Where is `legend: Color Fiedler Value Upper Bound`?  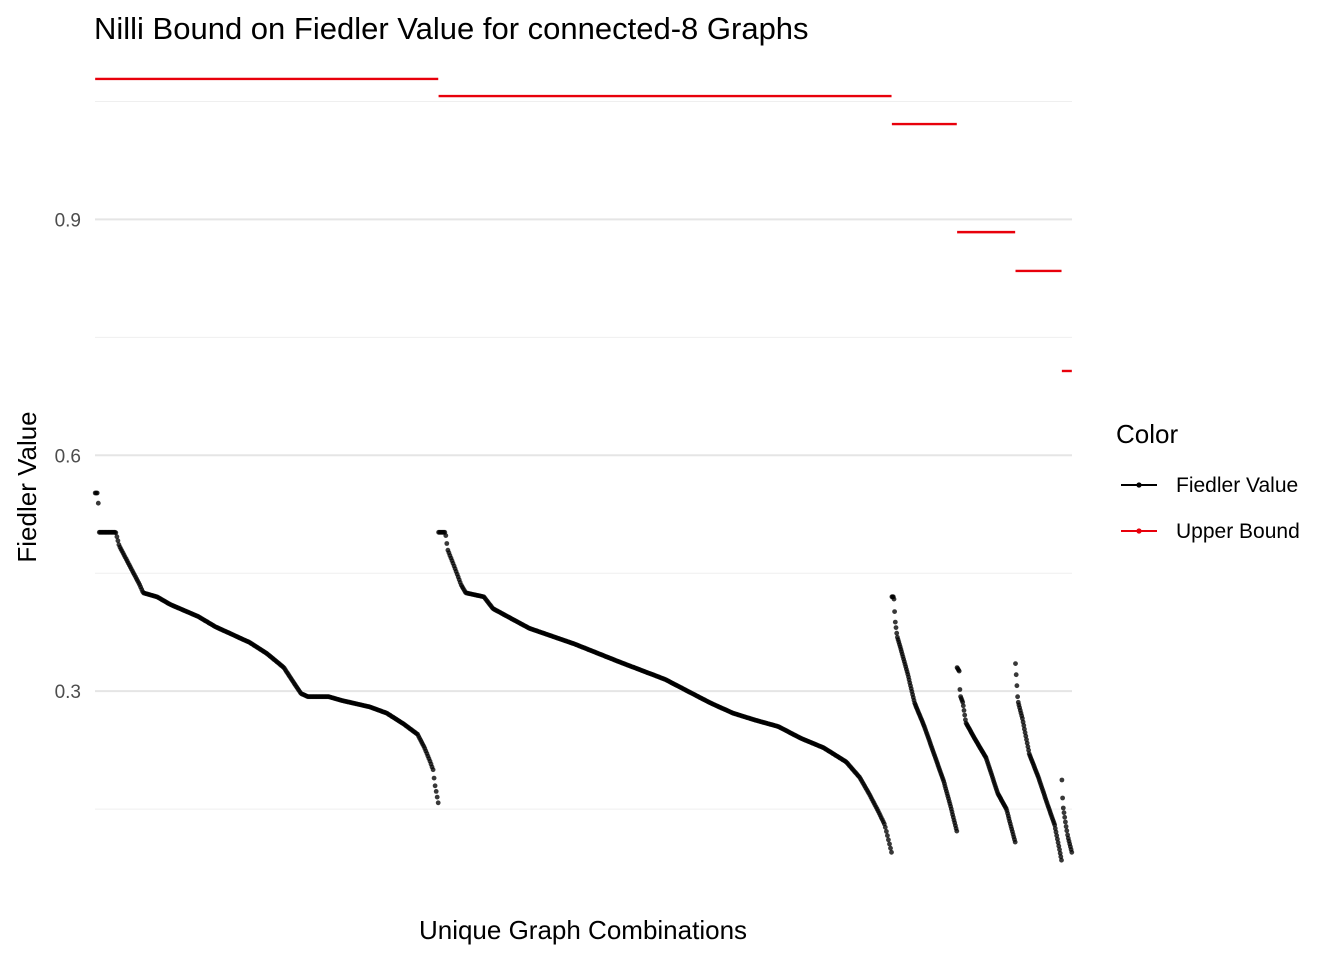
legend: Color Fiedler Value Upper Bound is located at coordinates (1208, 481).